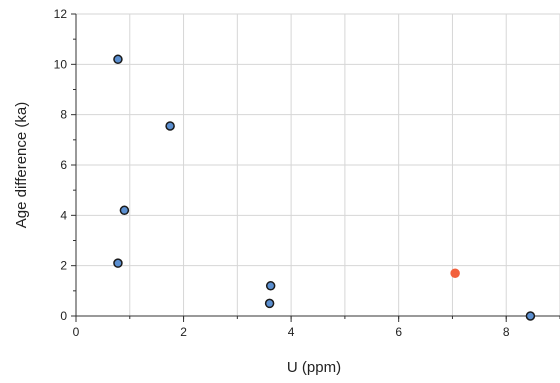 This screenshot has width=560, height=383. What do you see at coordinates (61, 64) in the screenshot?
I see `y-tick-label: 10` at bounding box center [61, 64].